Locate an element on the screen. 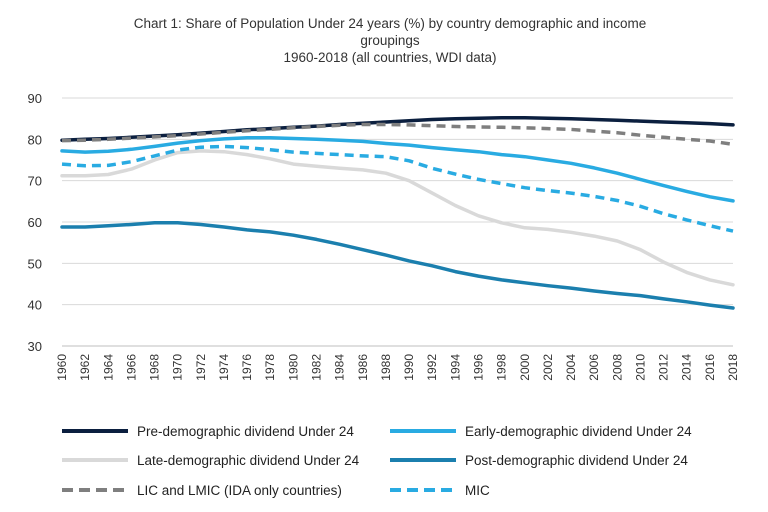  legend-label-5: LIC and LMIC (IDA only countries) is located at coordinates (239, 490).